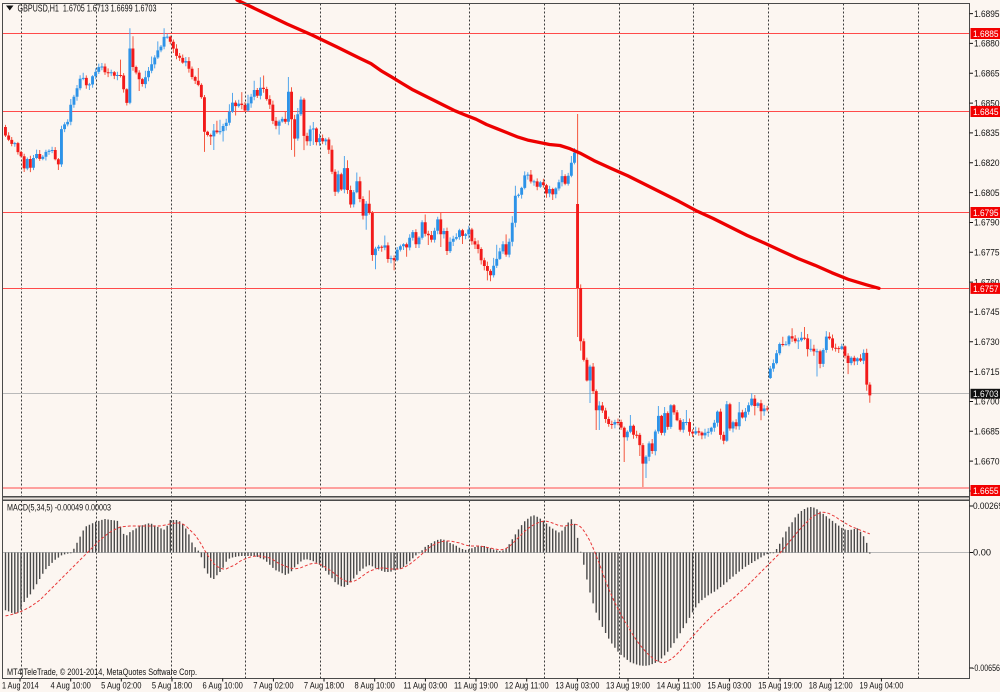 The width and height of the screenshot is (1000, 692). I want to click on svg-text: 1.6820, so click(987, 163).